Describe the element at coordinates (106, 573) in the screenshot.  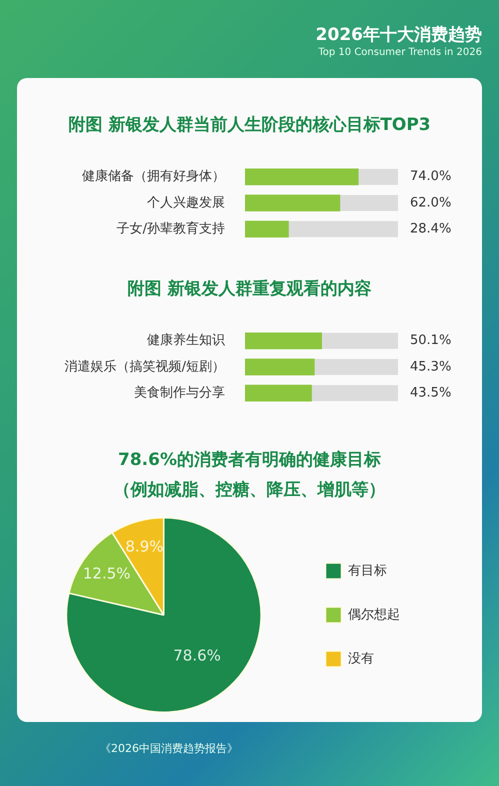
I see `data-label: 12.5%` at that location.